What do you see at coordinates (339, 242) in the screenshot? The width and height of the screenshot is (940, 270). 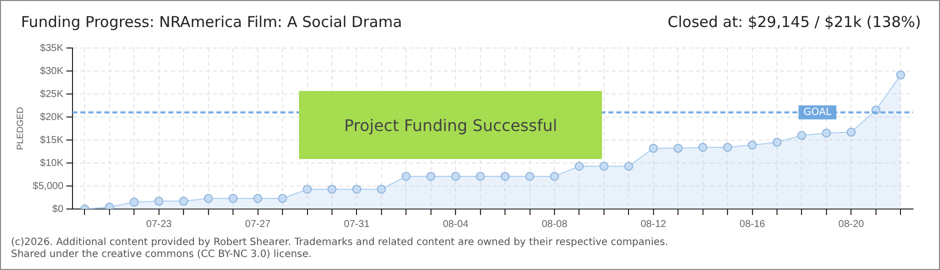 I see `text: (c)2026. Additional content provided by Robert Shearer. Trademarks and related content are owned by their respective companies.` at bounding box center [339, 242].